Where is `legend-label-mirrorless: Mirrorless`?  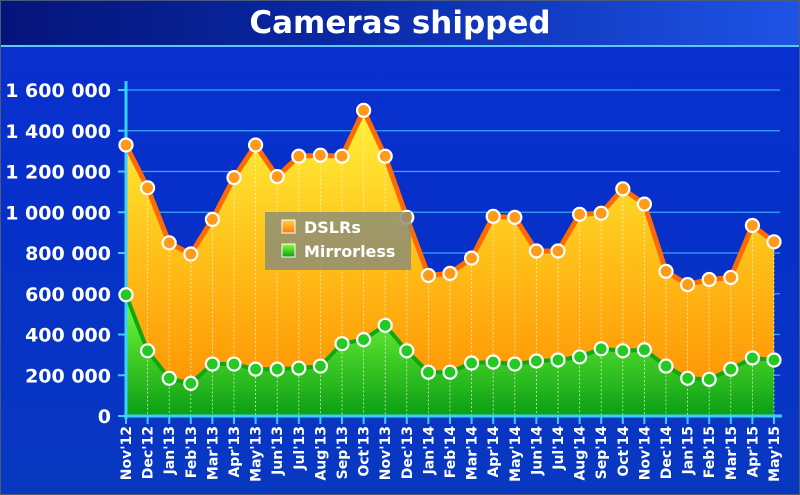 legend-label-mirrorless: Mirrorless is located at coordinates (349, 251).